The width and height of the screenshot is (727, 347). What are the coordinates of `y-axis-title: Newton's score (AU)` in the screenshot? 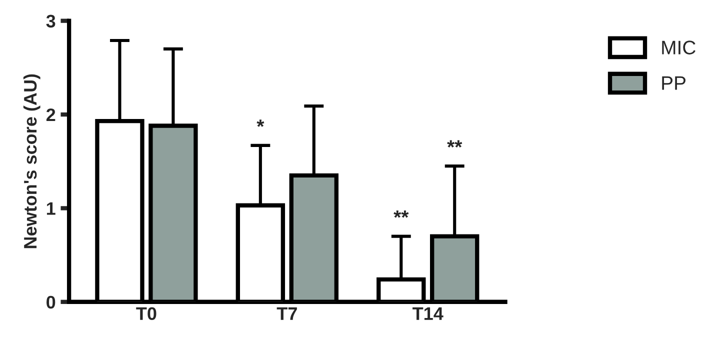 It's located at (31, 161).